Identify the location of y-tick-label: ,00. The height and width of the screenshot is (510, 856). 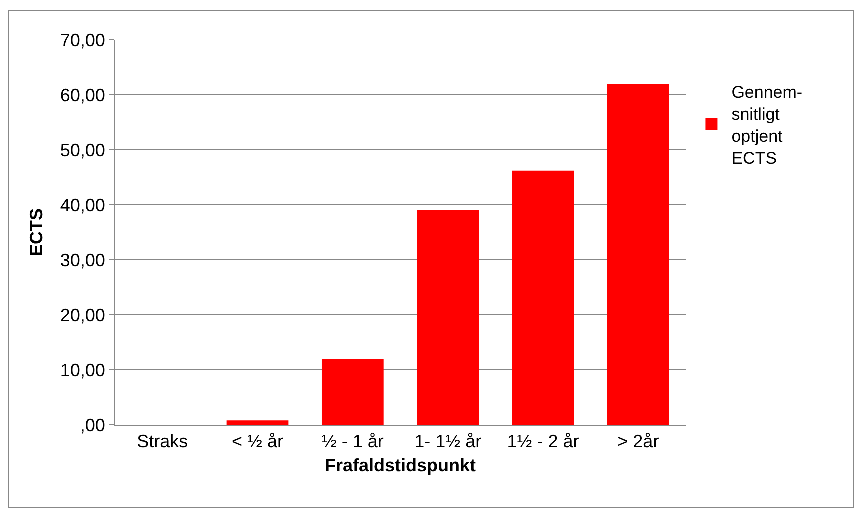
(93, 425).